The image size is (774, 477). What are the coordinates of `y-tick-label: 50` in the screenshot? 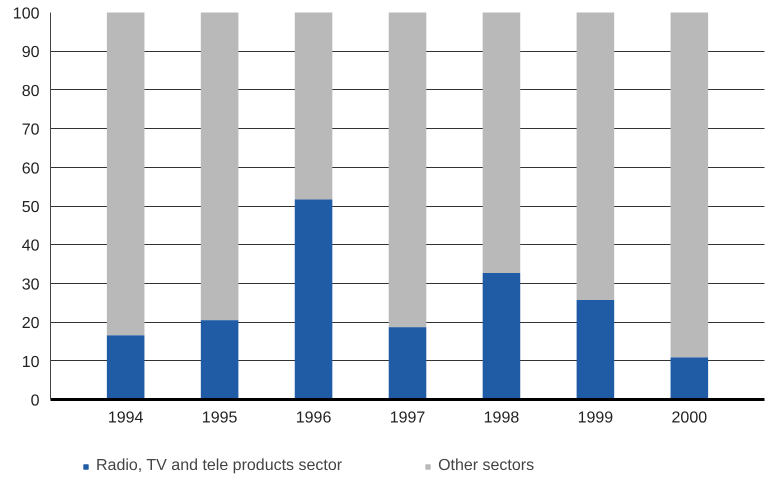 It's located at (31, 207).